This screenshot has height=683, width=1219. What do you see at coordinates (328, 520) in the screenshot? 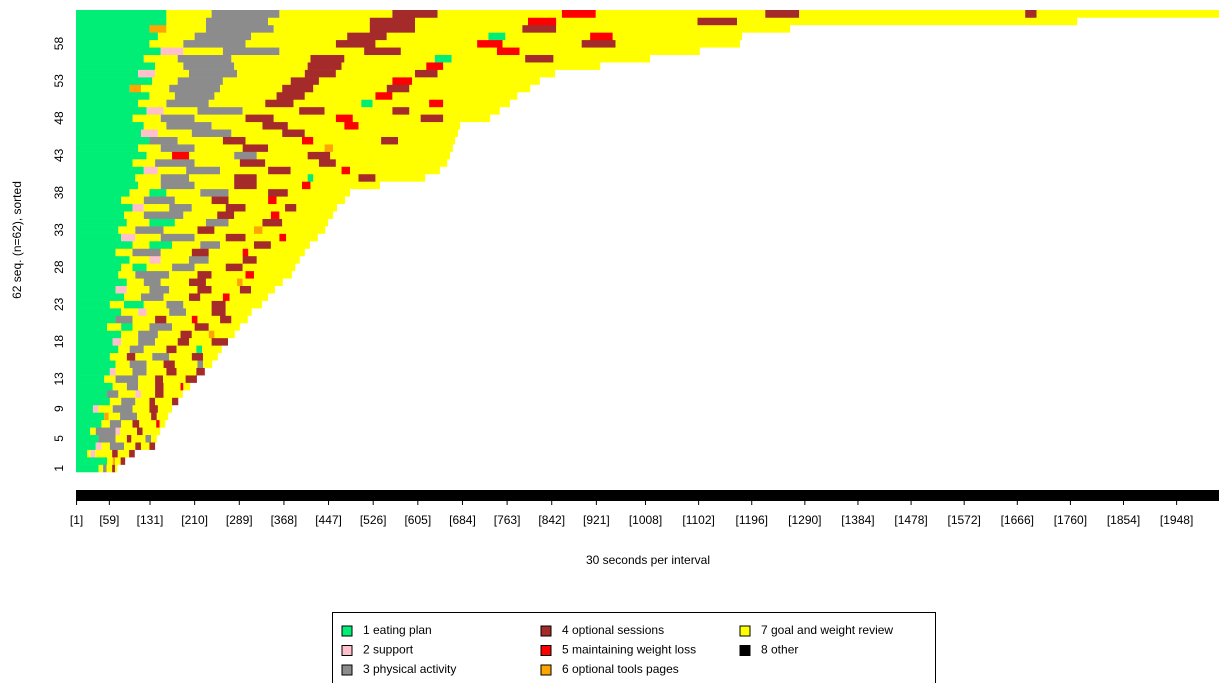
I see `x-tick-label: [447]` at bounding box center [328, 520].